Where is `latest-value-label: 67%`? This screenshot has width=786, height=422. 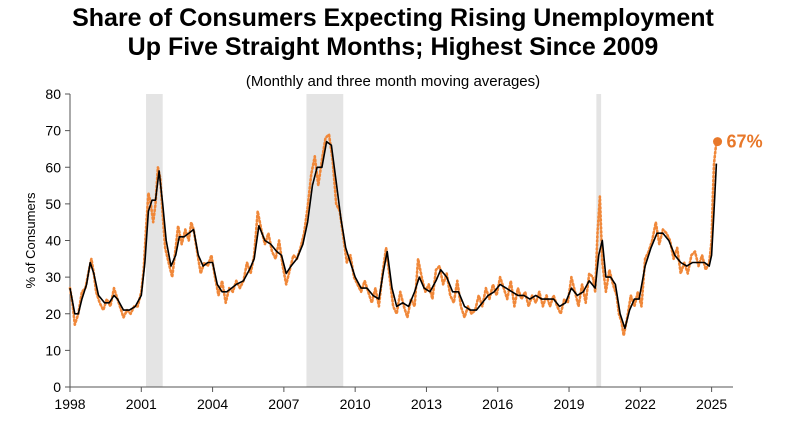
latest-value-label: 67% is located at coordinates (745, 142).